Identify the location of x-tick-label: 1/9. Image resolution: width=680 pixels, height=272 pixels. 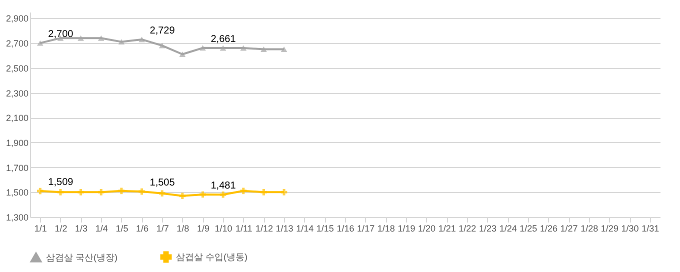
(203, 229).